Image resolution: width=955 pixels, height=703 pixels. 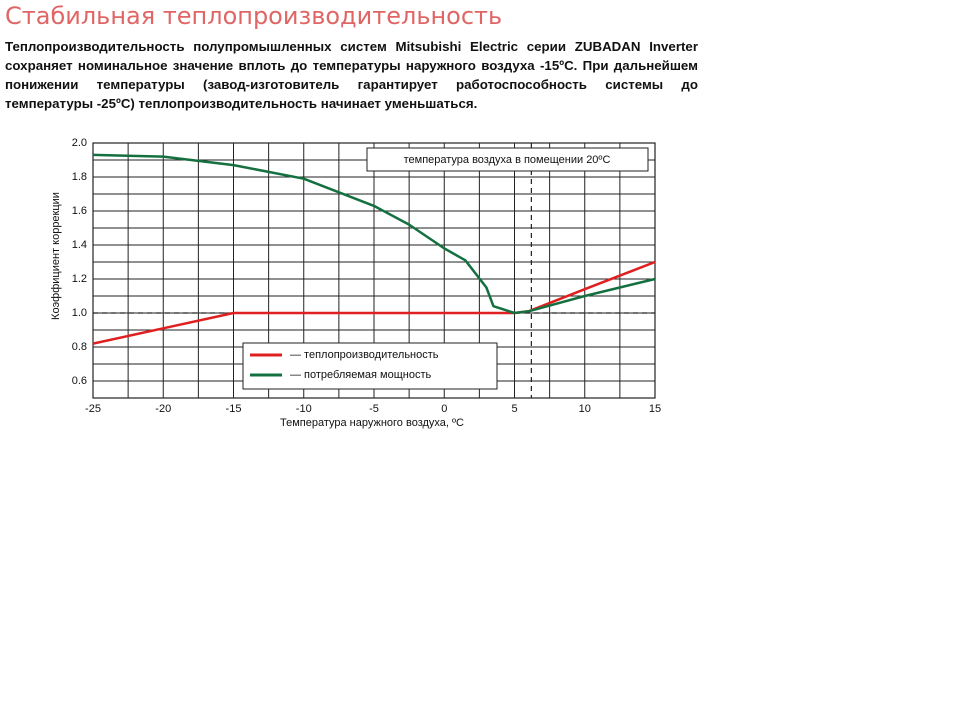 What do you see at coordinates (79, 245) in the screenshot?
I see `y-tick-label: 1.4` at bounding box center [79, 245].